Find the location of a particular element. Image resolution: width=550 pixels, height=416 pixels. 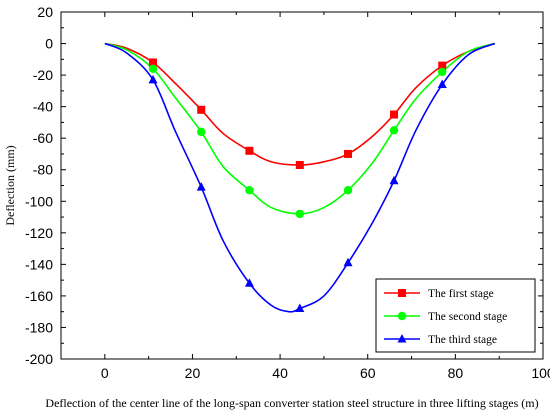

y-tick-label: -20 is located at coordinates (43, 75).